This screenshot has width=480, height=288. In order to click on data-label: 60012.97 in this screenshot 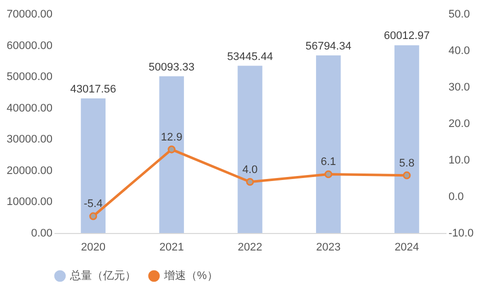, I will do `click(407, 36)`.